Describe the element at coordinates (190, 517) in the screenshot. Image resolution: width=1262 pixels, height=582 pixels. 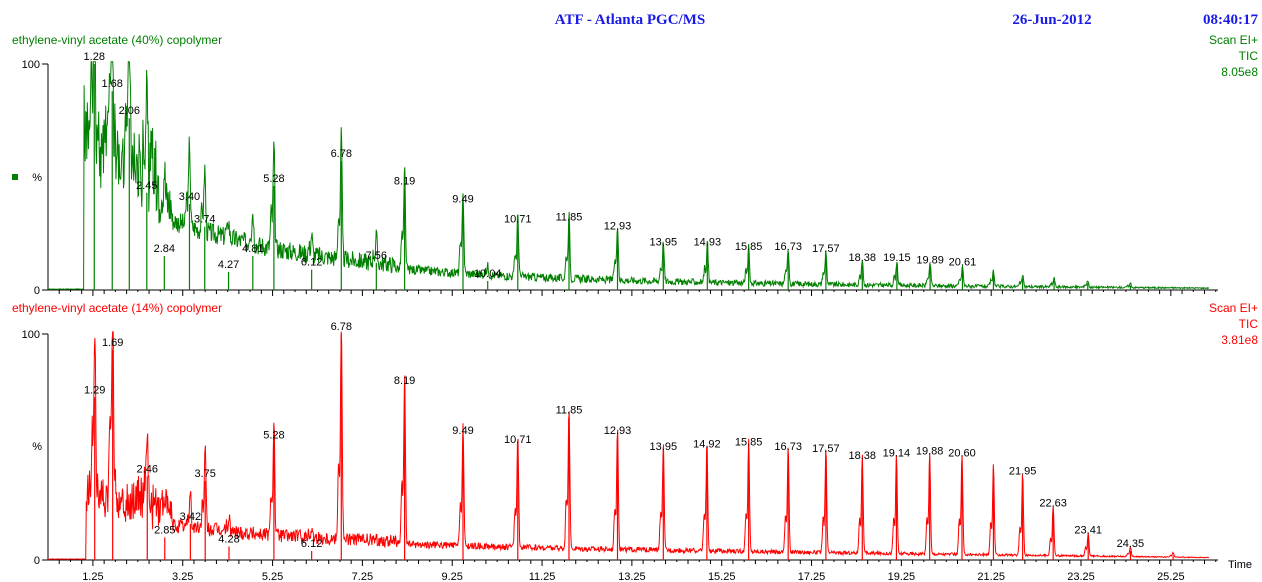
I see `peak-label: 3.42` at that location.